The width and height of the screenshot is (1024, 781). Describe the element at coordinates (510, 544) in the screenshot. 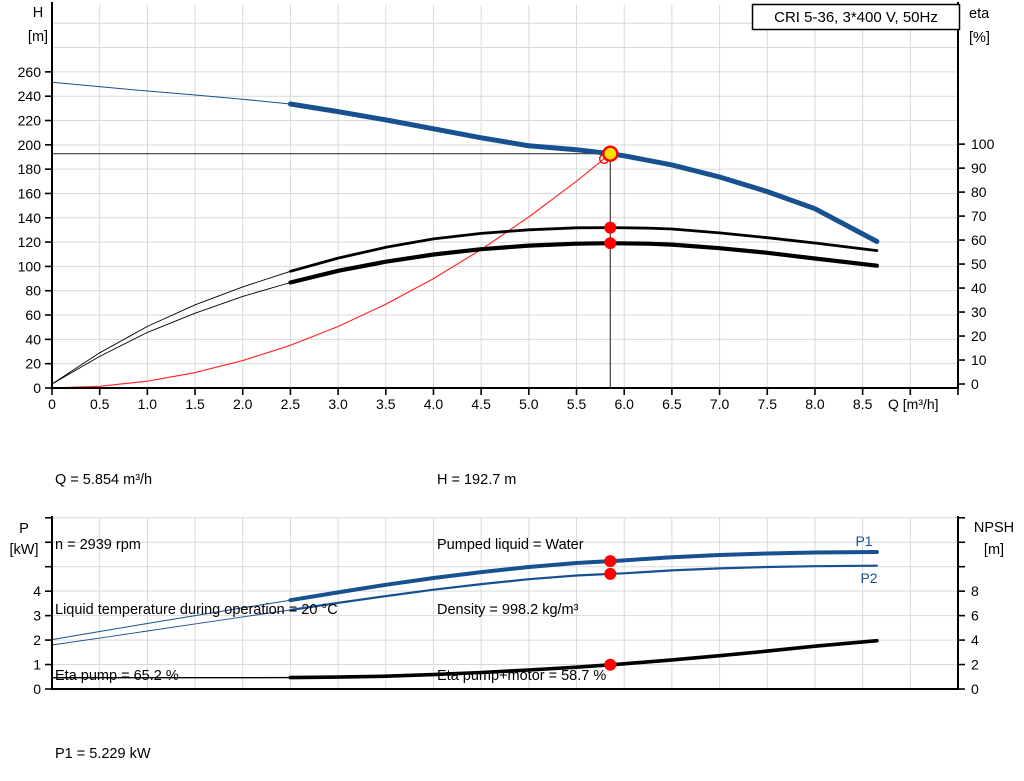

I see `info-line-pumped-liquid: Pumped liquid = Water` at that location.